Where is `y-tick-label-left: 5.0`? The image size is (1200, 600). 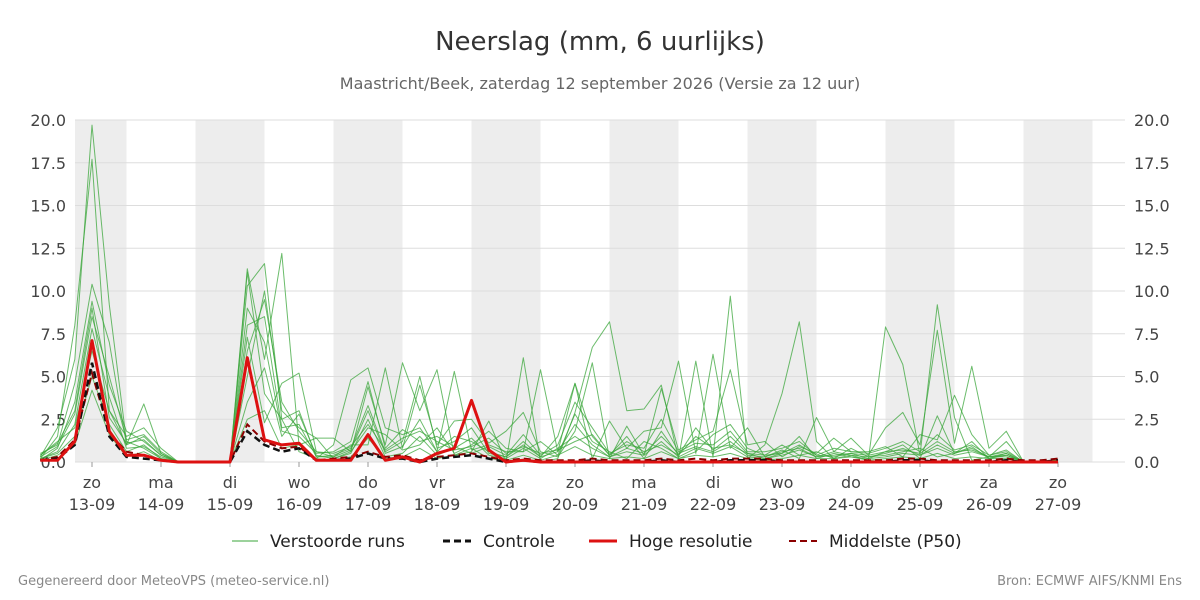
y-tick-label-left: 5.0 is located at coordinates (53, 377).